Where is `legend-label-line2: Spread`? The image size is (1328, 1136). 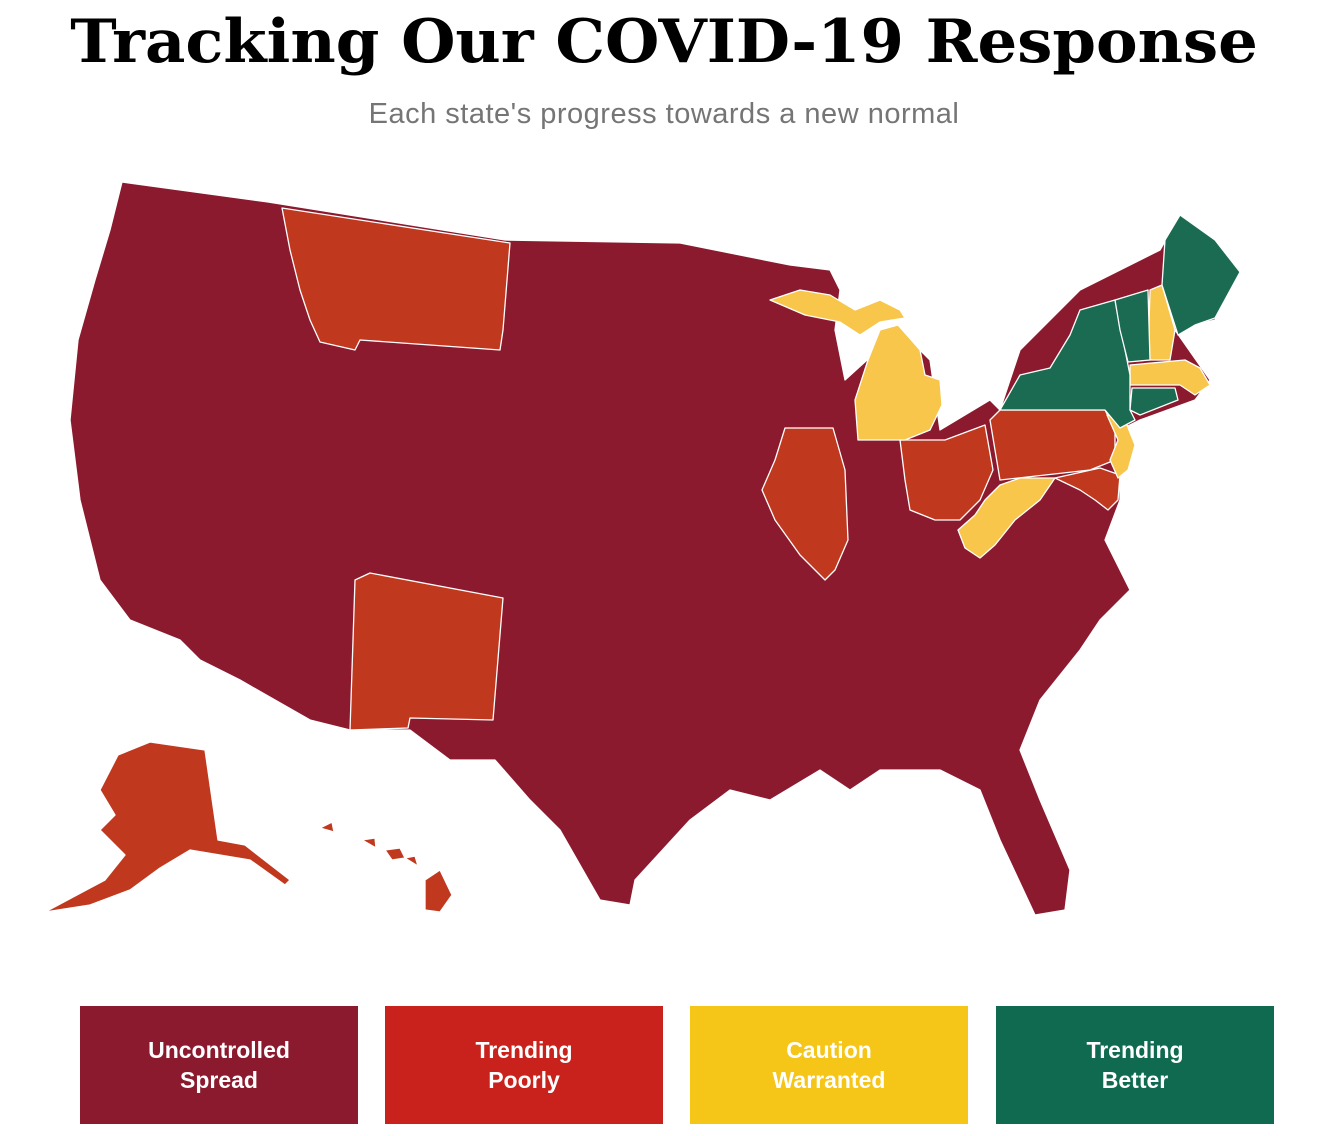 legend-label-line2: Spread is located at coordinates (219, 1080).